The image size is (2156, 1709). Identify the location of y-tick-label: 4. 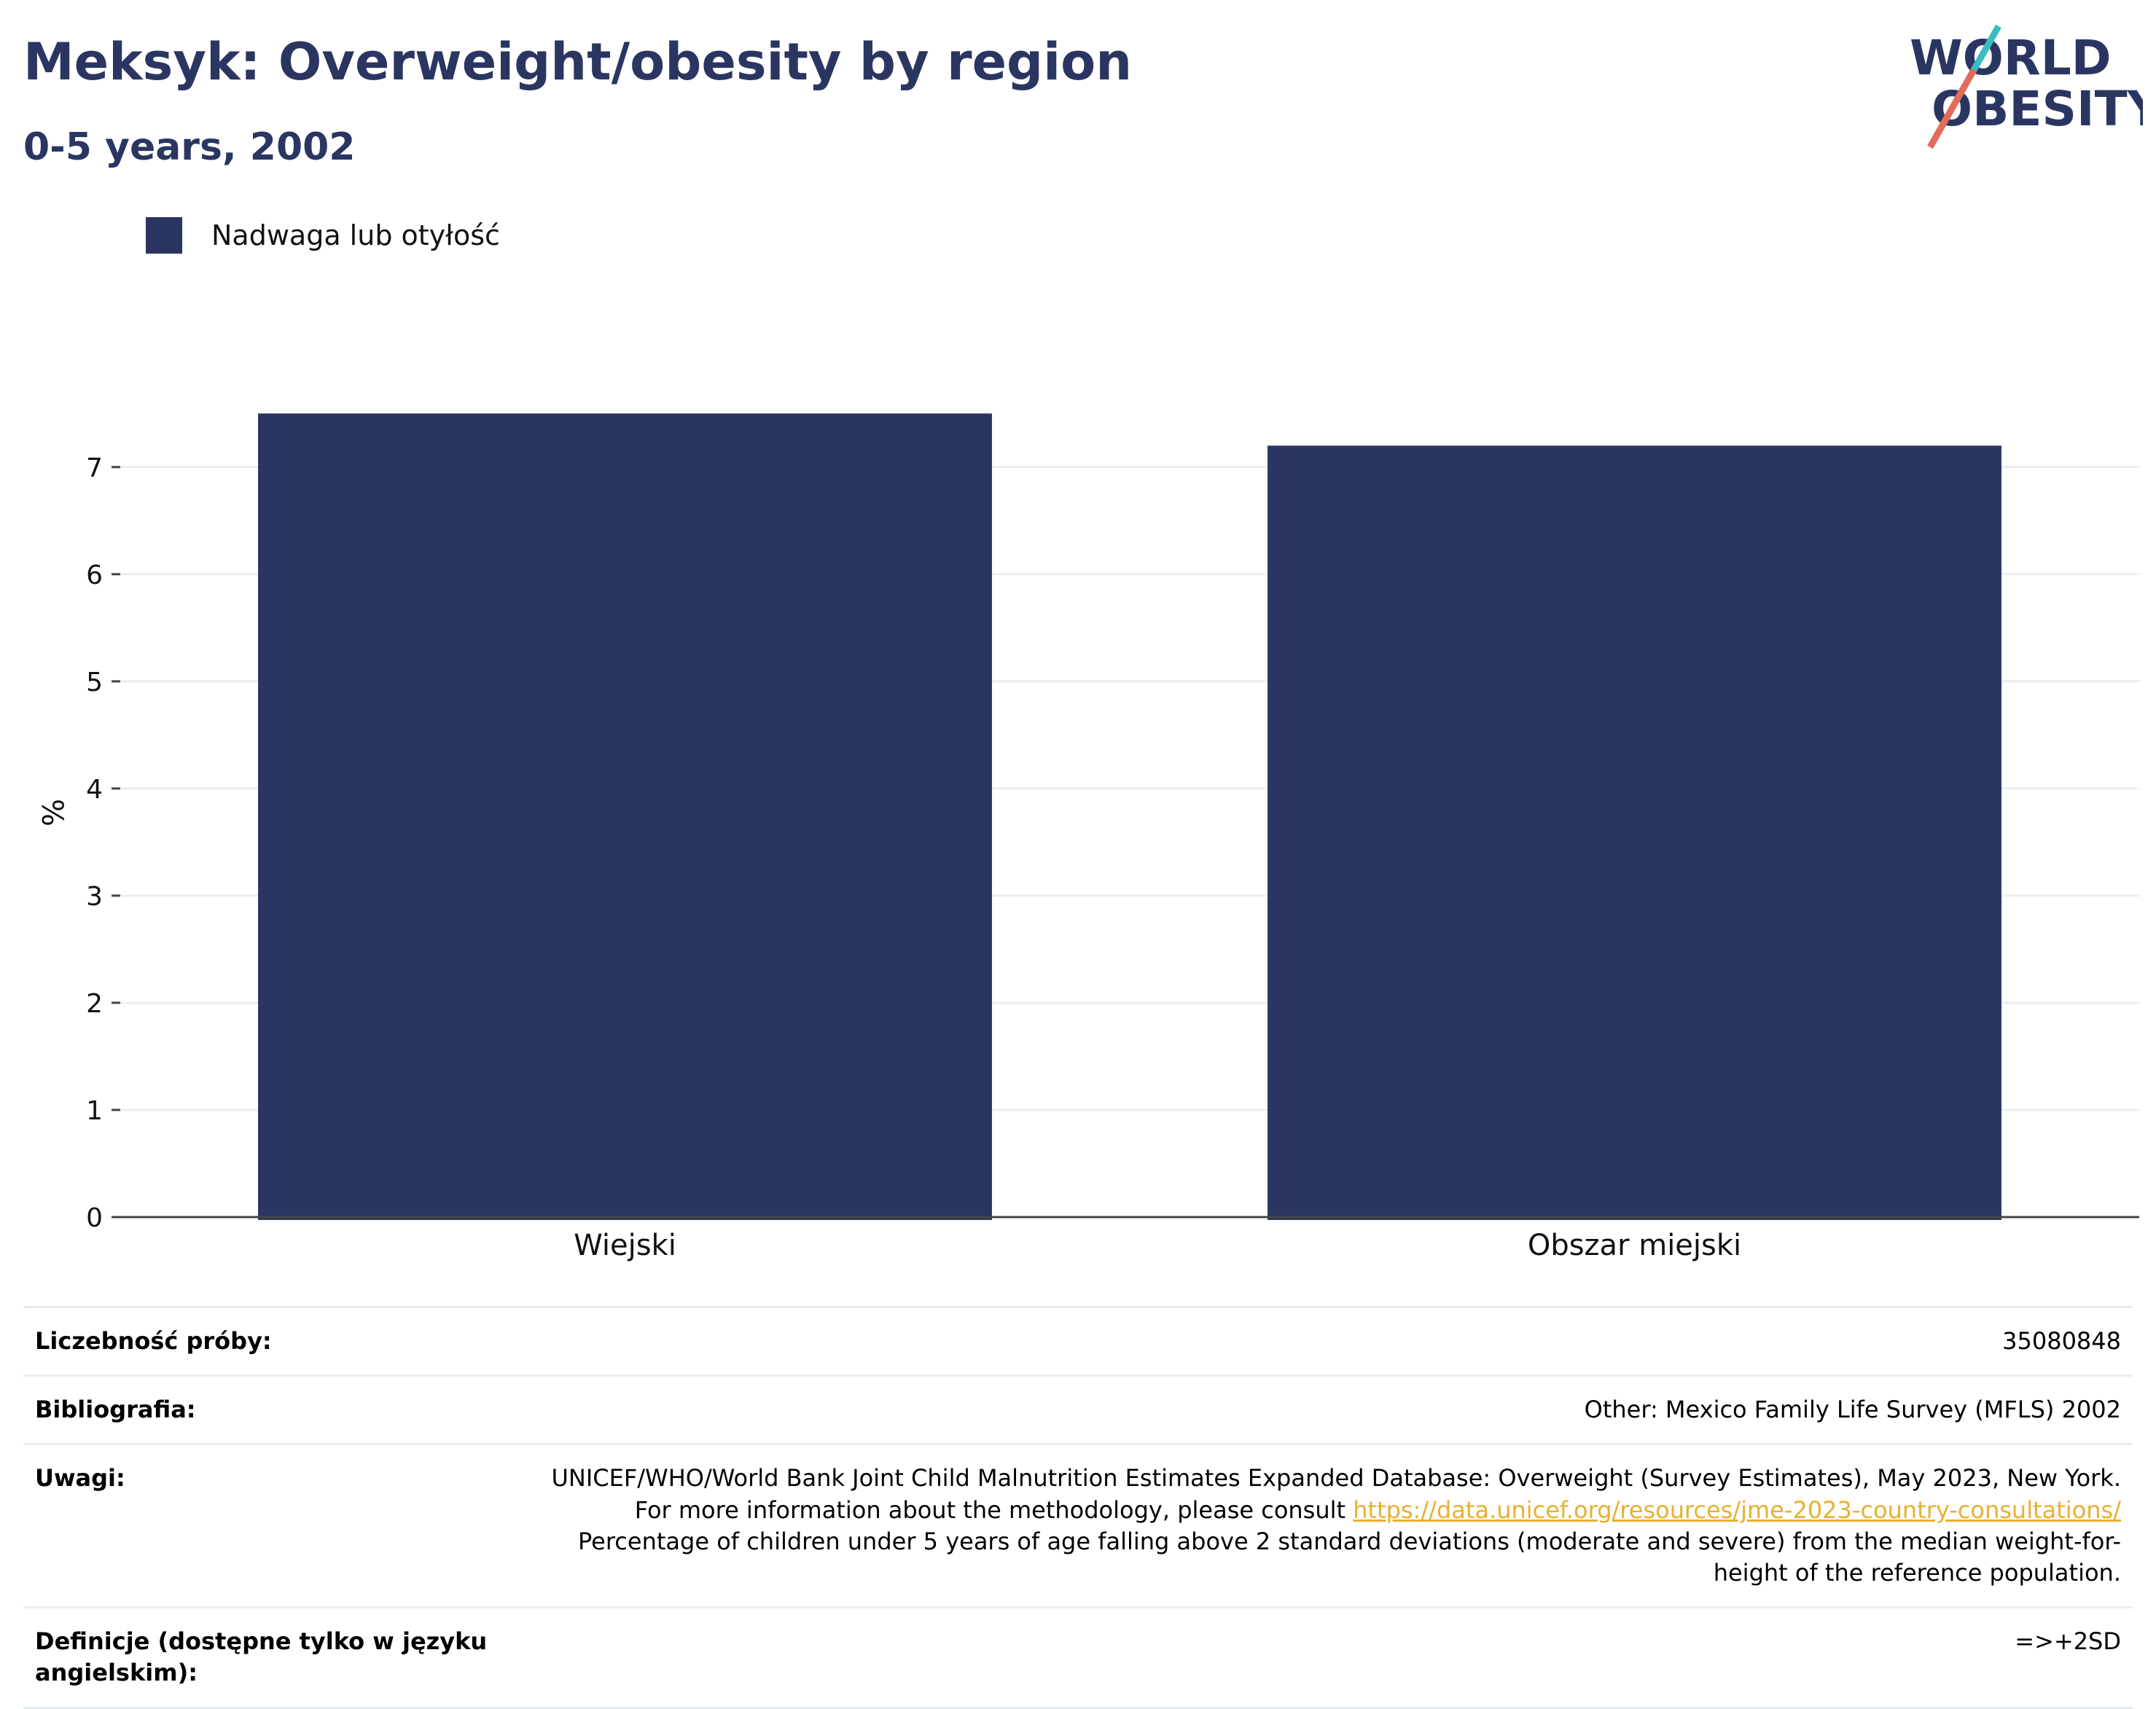
(95, 790).